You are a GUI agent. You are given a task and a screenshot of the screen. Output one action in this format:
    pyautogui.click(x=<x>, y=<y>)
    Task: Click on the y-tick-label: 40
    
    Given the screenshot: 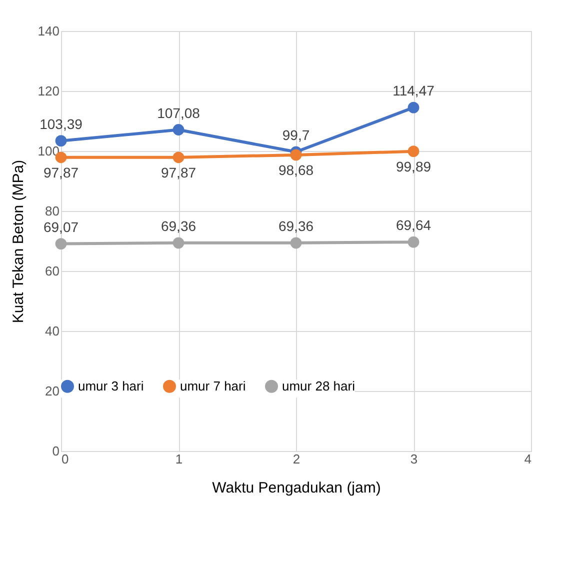 What is the action you would take?
    pyautogui.click(x=52, y=331)
    